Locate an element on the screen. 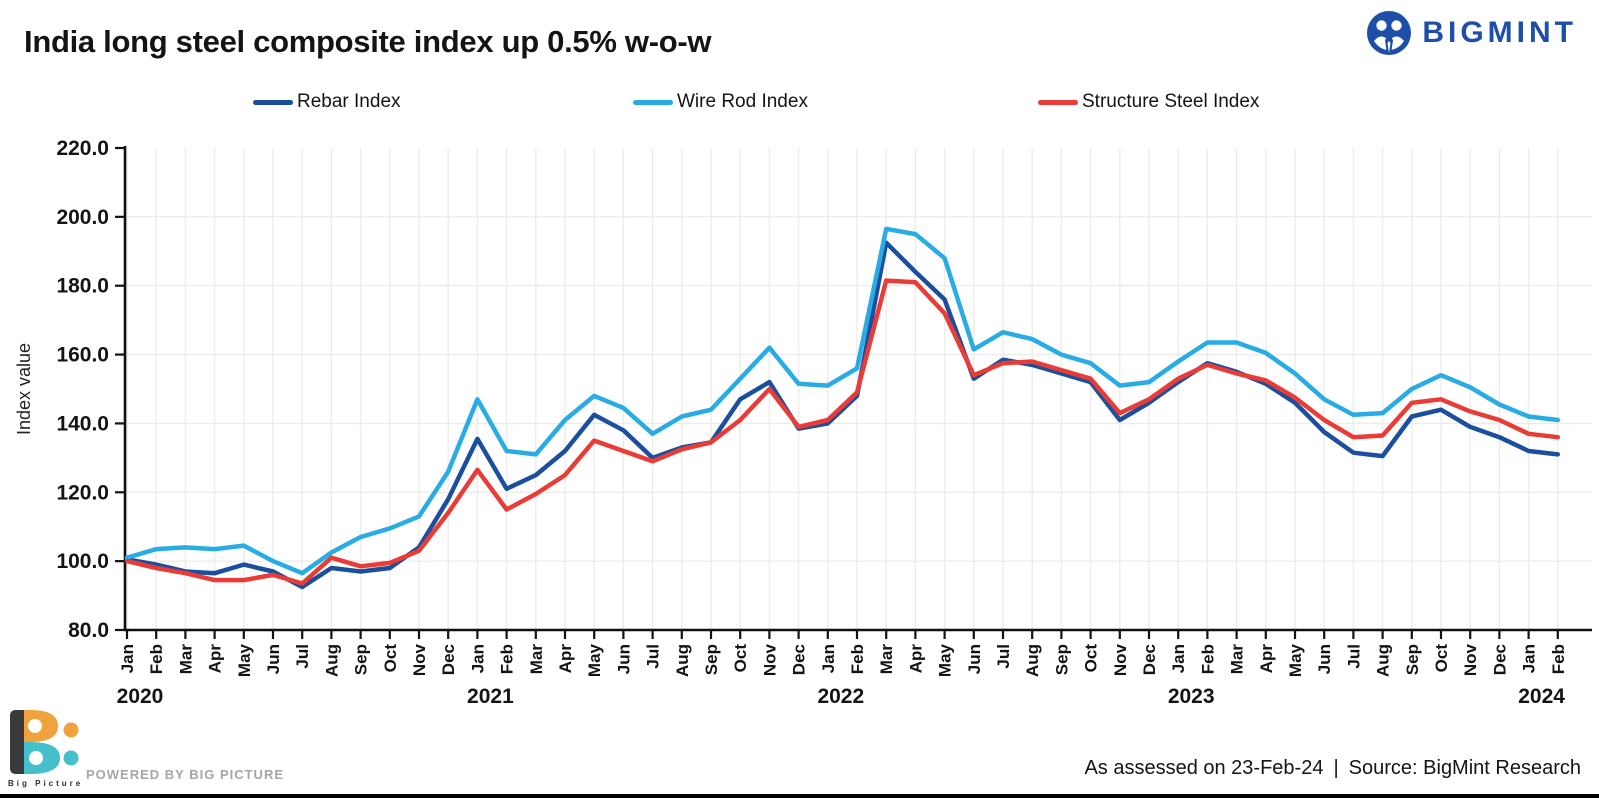 Image resolution: width=1599 pixels, height=798 pixels. legend-item-rebar: Rebar Index is located at coordinates (327, 102).